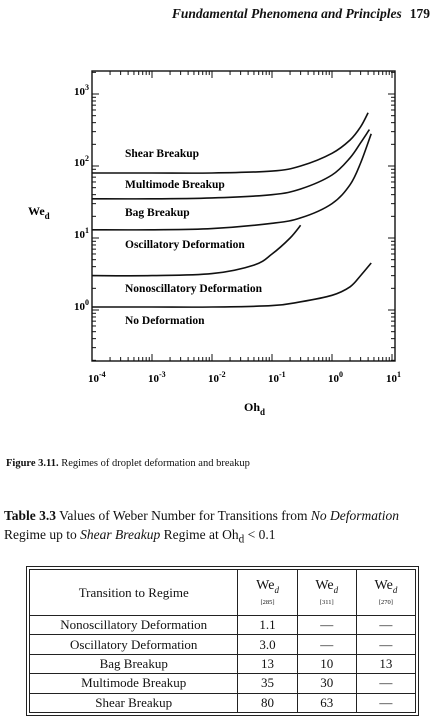 The width and height of the screenshot is (438, 719). Describe the element at coordinates (81, 233) in the screenshot. I see `y-tick-label: 10¹` at that location.